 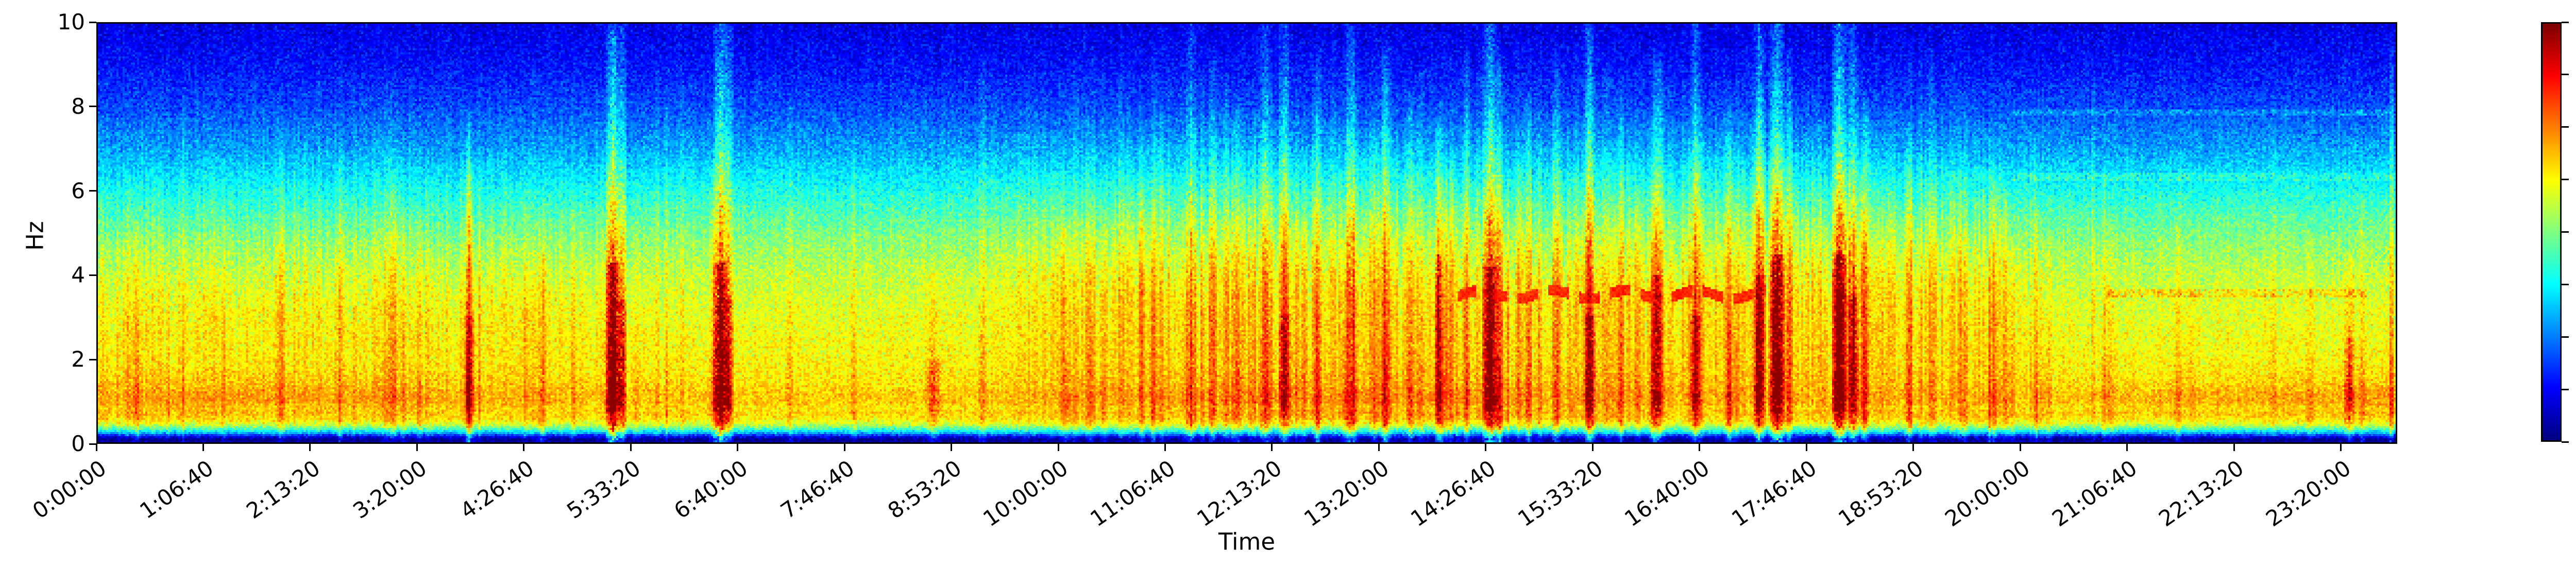 I want to click on x-tick-label: 14:26:40, so click(x=1453, y=493).